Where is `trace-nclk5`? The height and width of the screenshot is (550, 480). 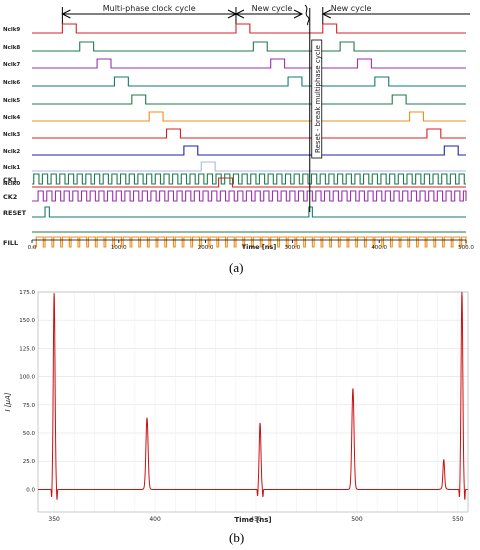
trace-nclk5 is located at coordinates (249, 99).